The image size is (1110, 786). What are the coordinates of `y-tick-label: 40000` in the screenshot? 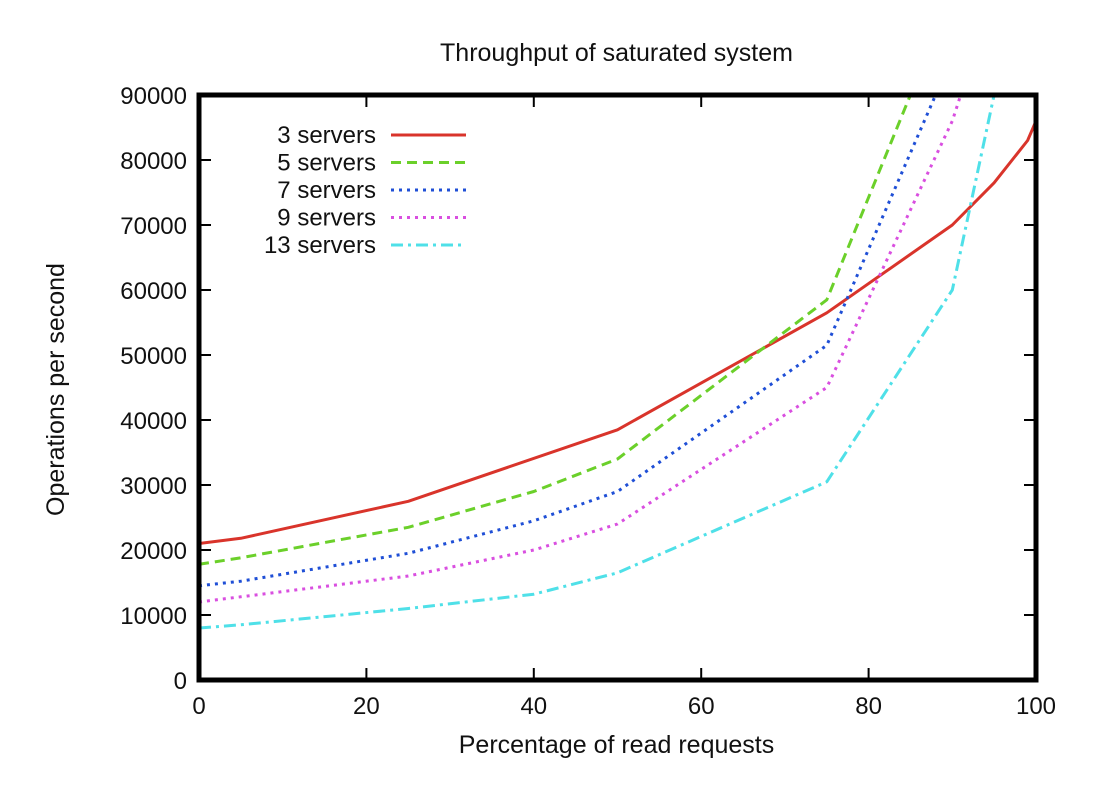 It's located at (153, 421).